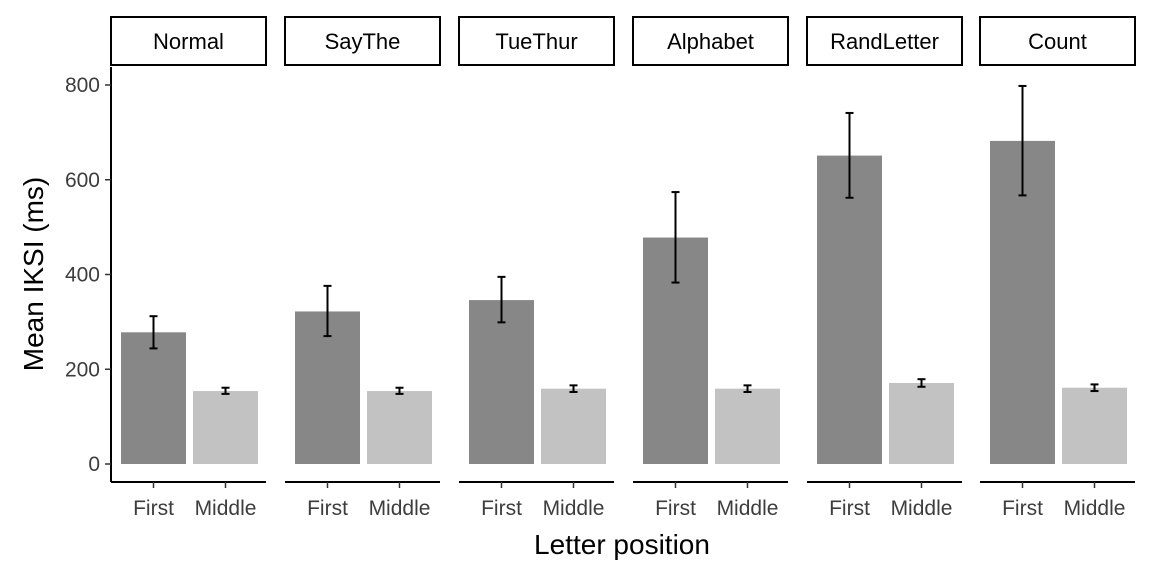  I want to click on y-tick-label: 200, so click(82, 369).